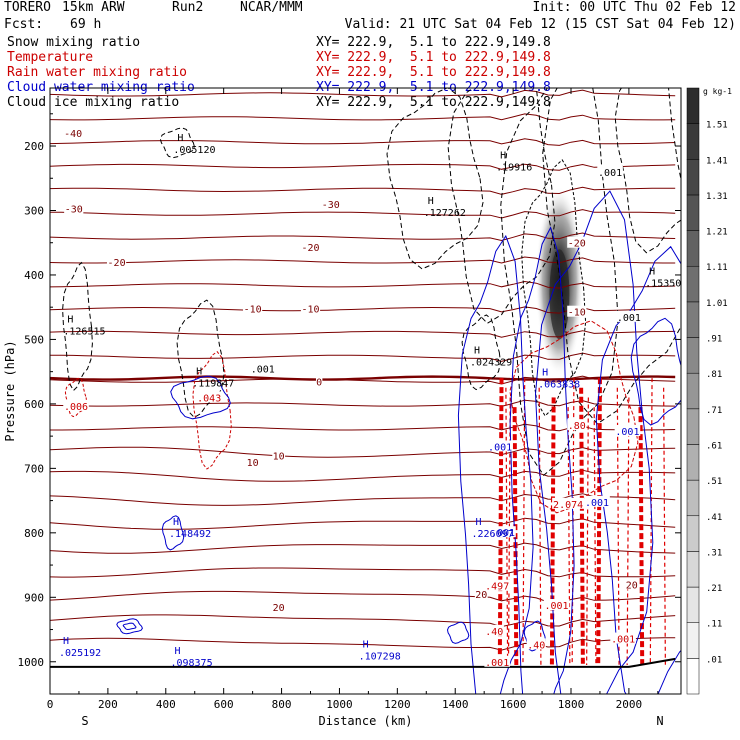 The height and width of the screenshot is (740, 740). I want to click on run-label: Run2, so click(188, 7).